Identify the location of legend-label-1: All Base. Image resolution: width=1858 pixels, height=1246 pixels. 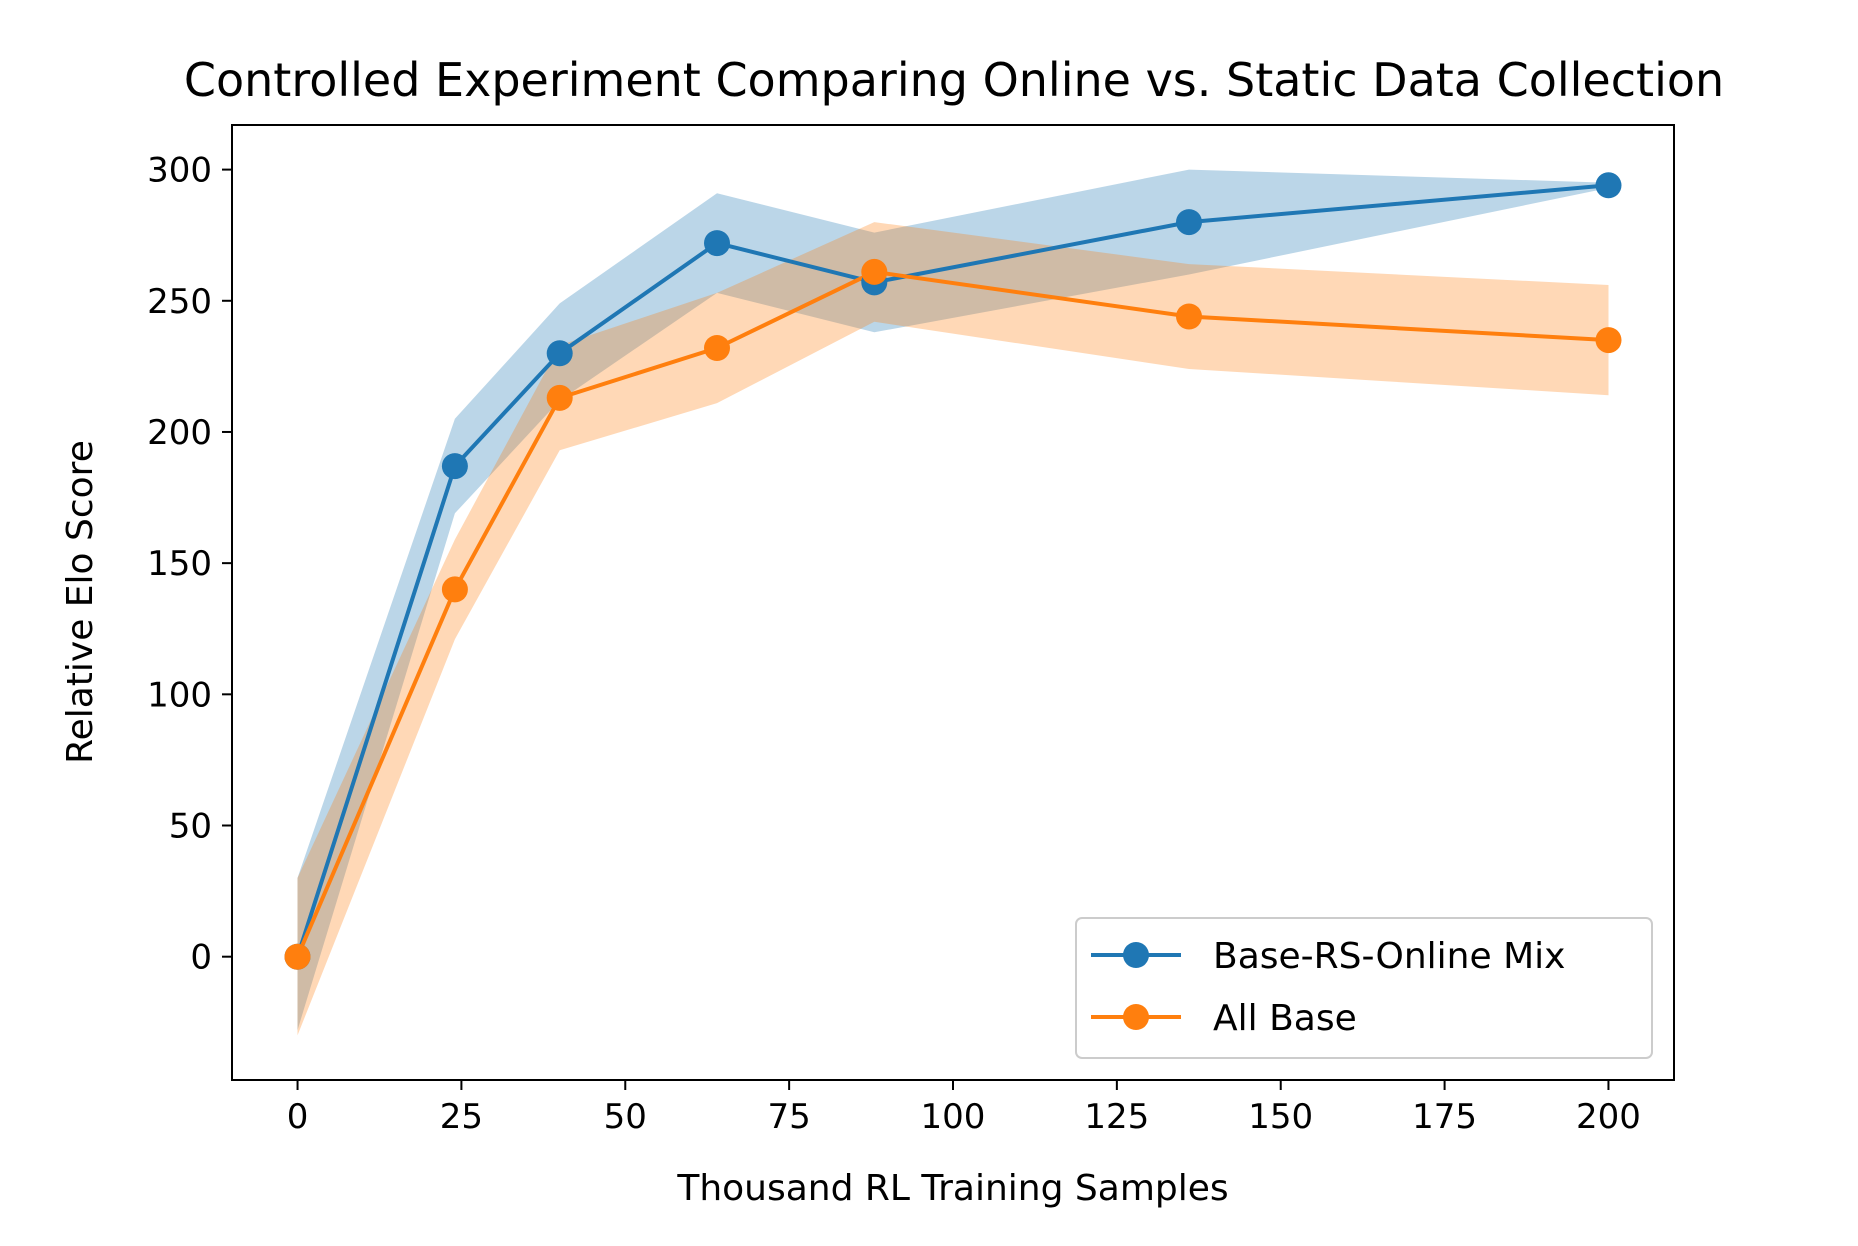
(1285, 1018).